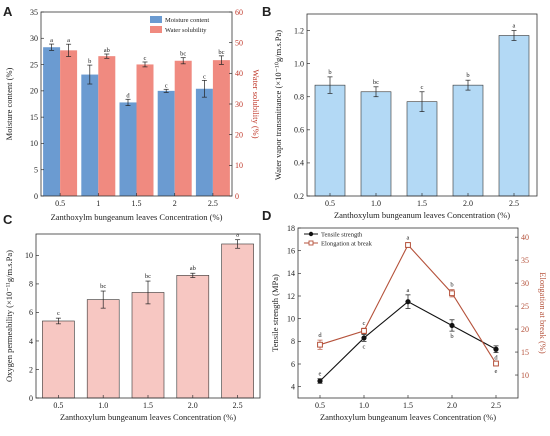  Describe the element at coordinates (103, 405) in the screenshot. I see `x-tick-label: 1.0` at that location.